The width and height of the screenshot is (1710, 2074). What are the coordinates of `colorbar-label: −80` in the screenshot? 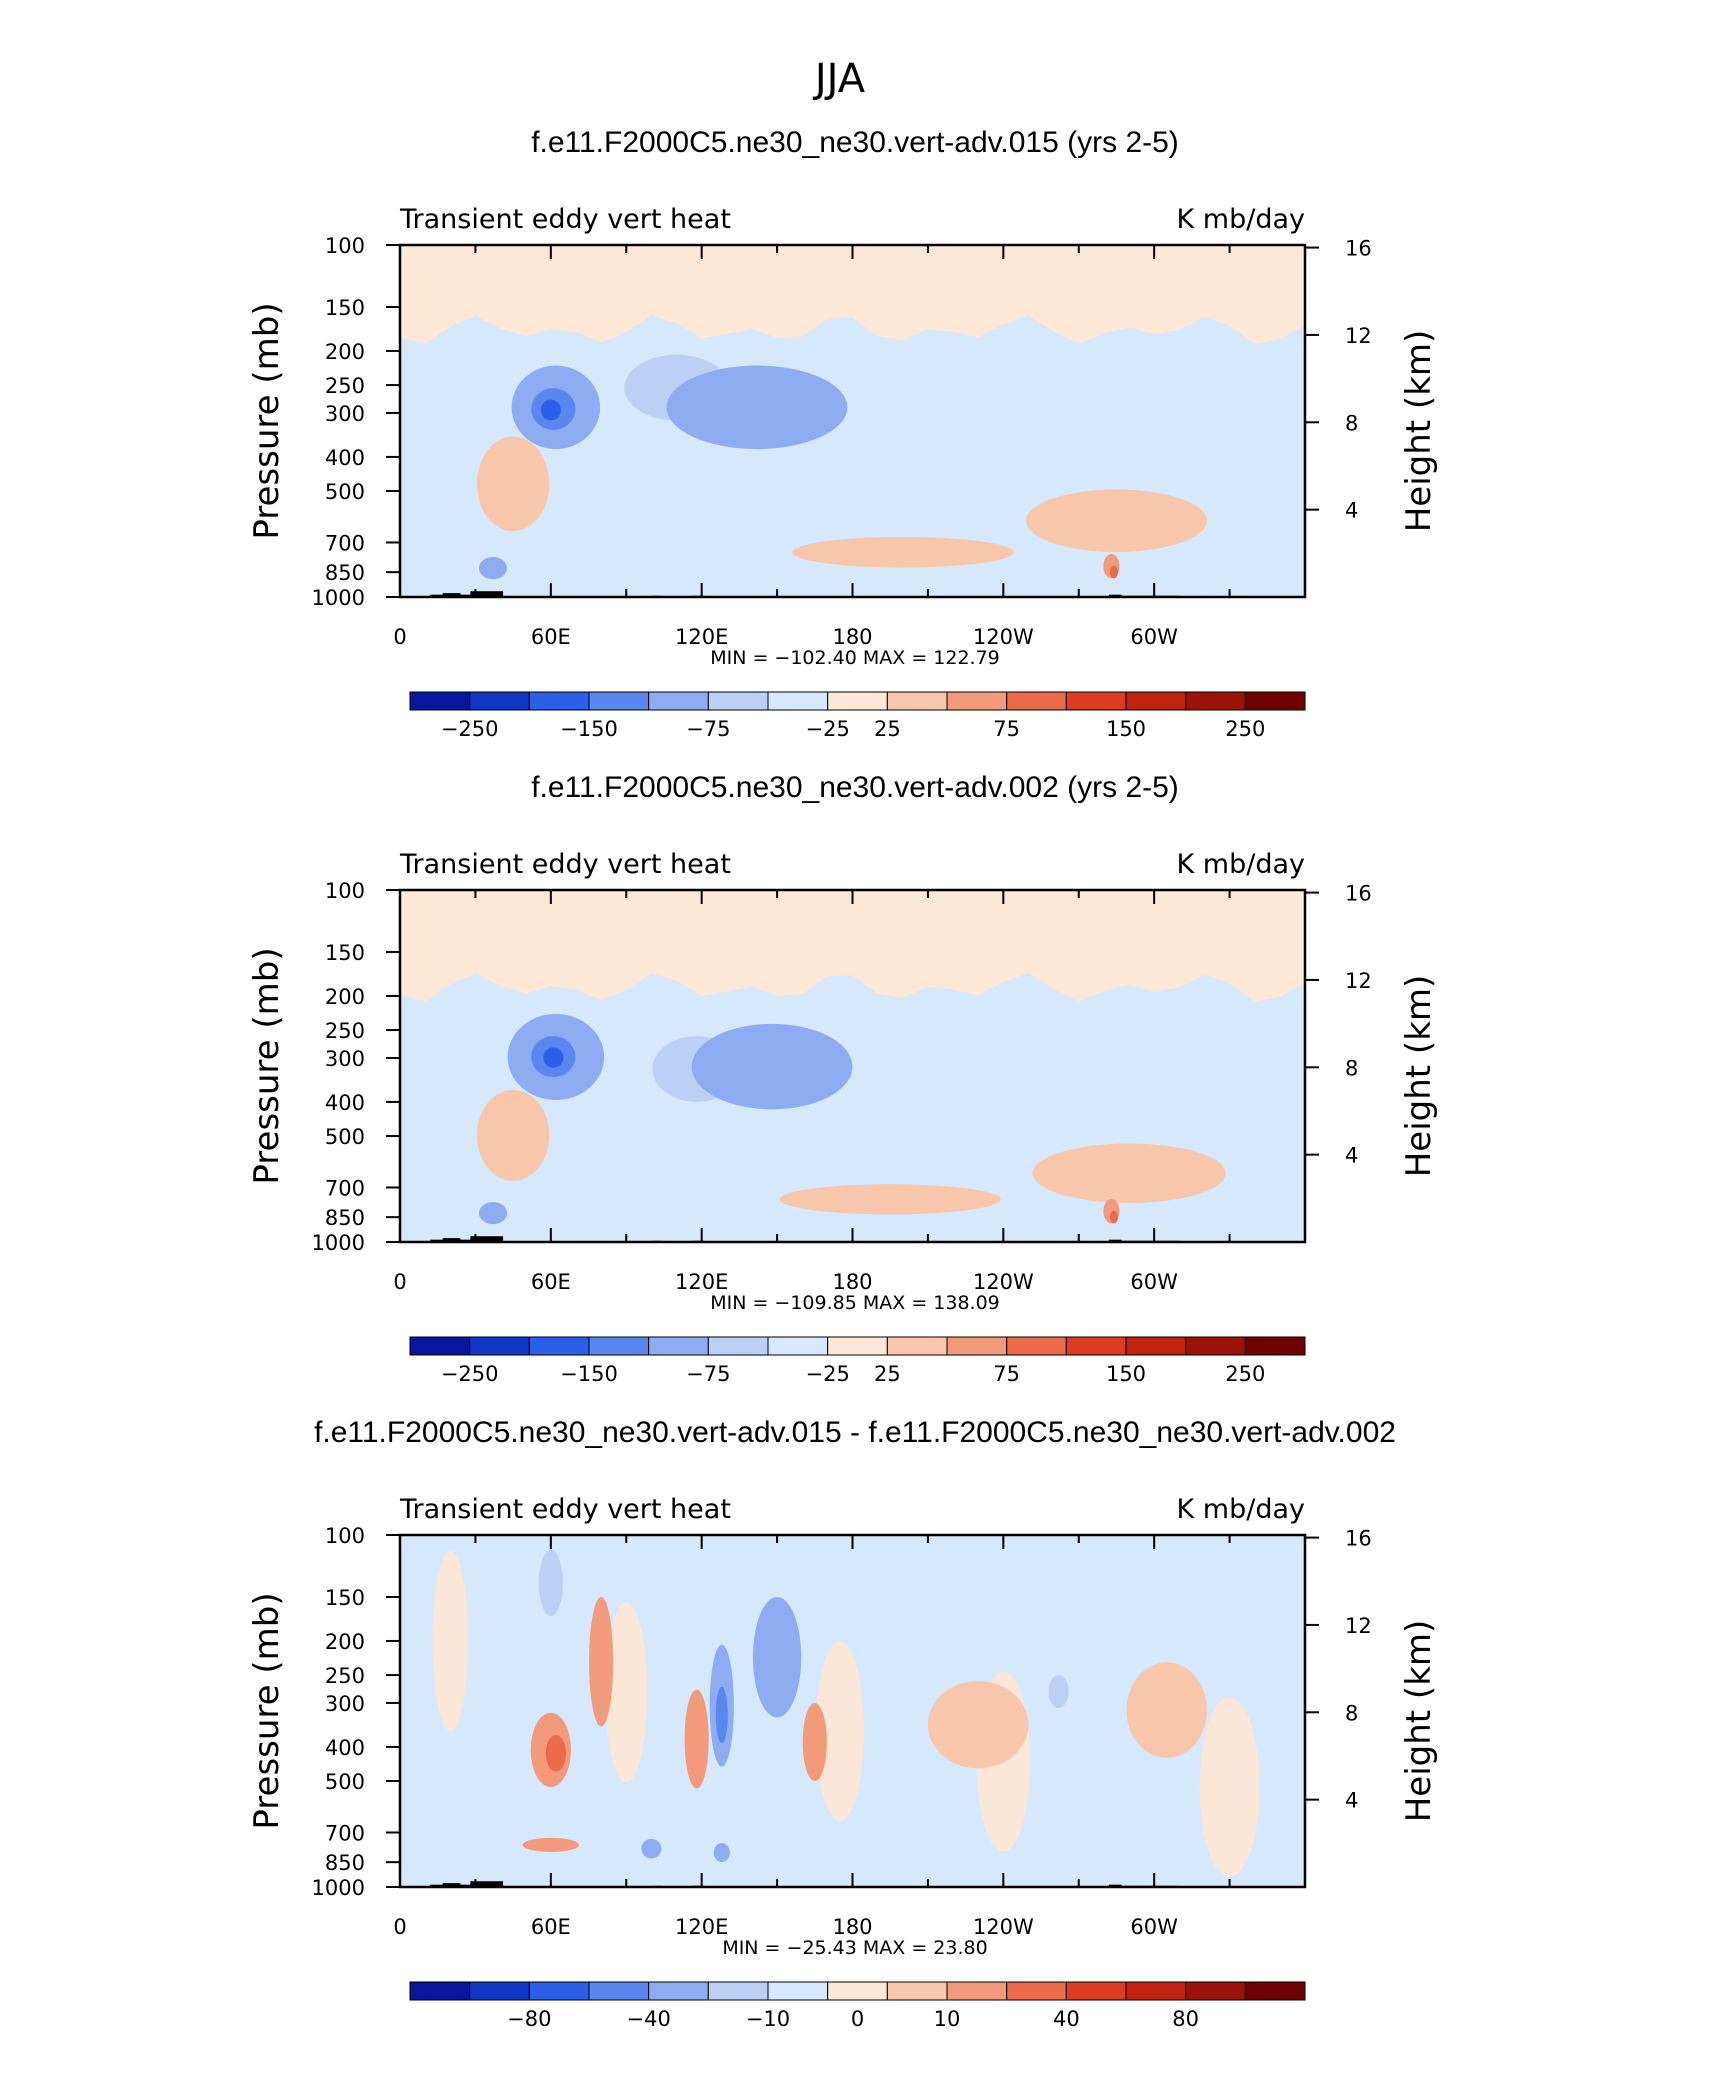 It's located at (529, 2019).